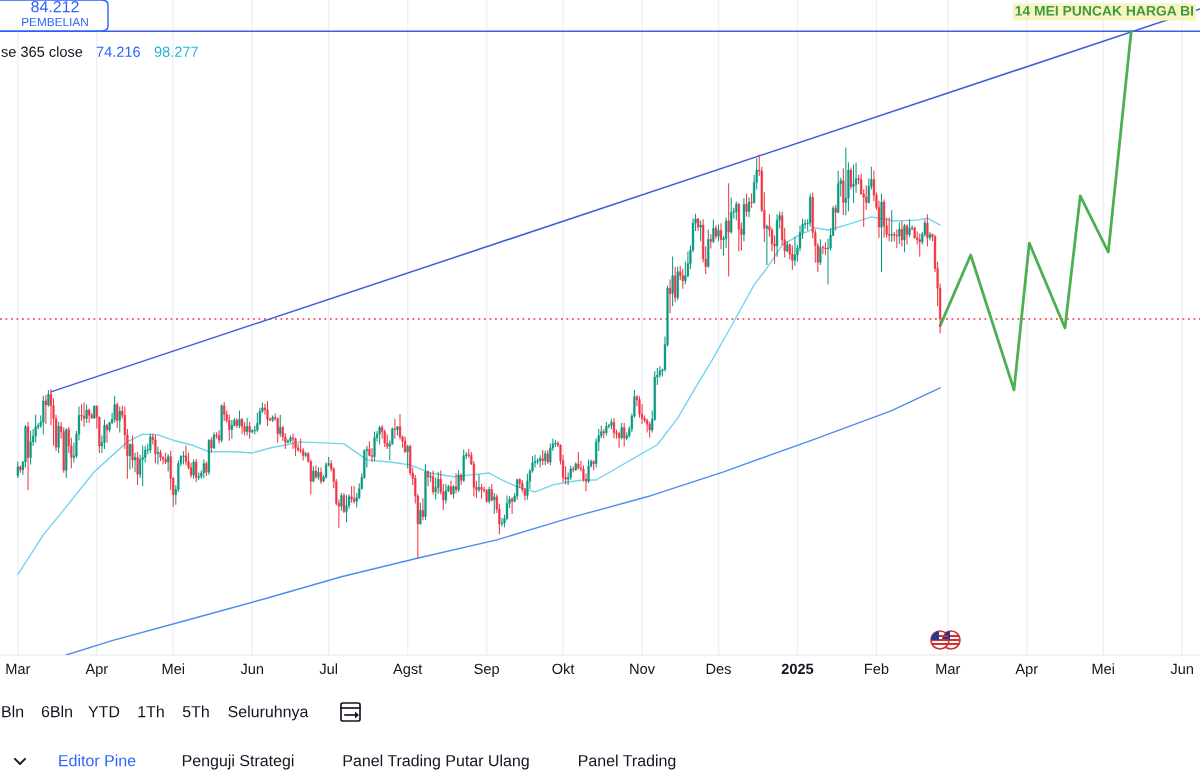 The image size is (1200, 781). What do you see at coordinates (627, 762) in the screenshot?
I see `text: Panel Trading` at bounding box center [627, 762].